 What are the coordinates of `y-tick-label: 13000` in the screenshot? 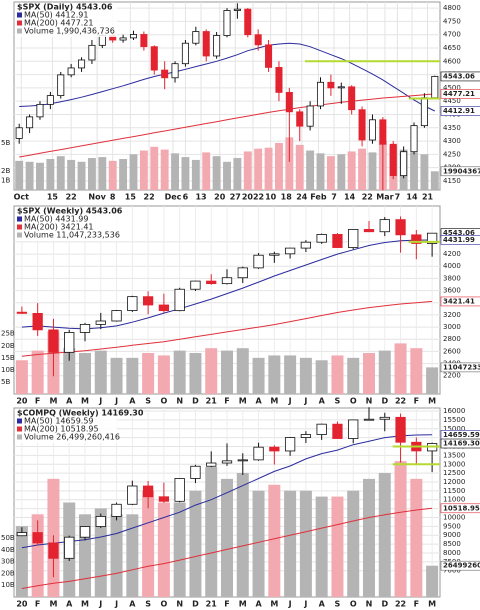 It's located at (454, 464).